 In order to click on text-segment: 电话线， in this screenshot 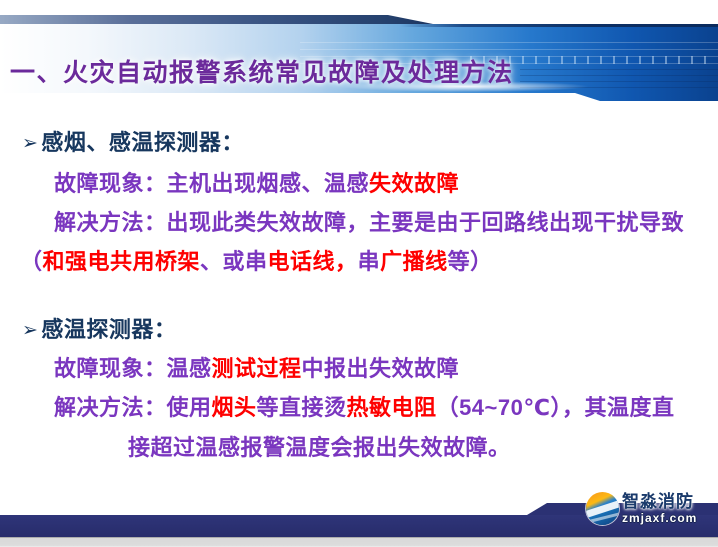, I will do `click(312, 261)`.